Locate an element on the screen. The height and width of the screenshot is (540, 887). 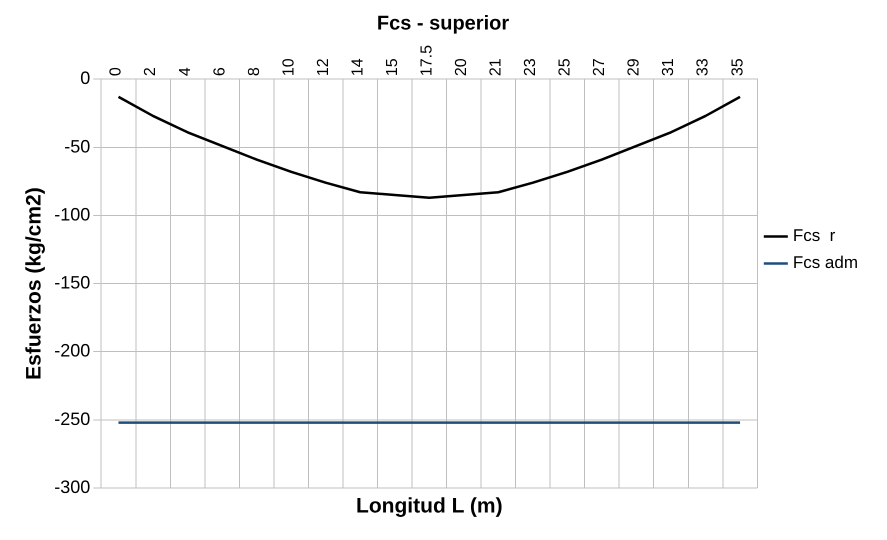
y-tick-label: -250 is located at coordinates (72, 418).